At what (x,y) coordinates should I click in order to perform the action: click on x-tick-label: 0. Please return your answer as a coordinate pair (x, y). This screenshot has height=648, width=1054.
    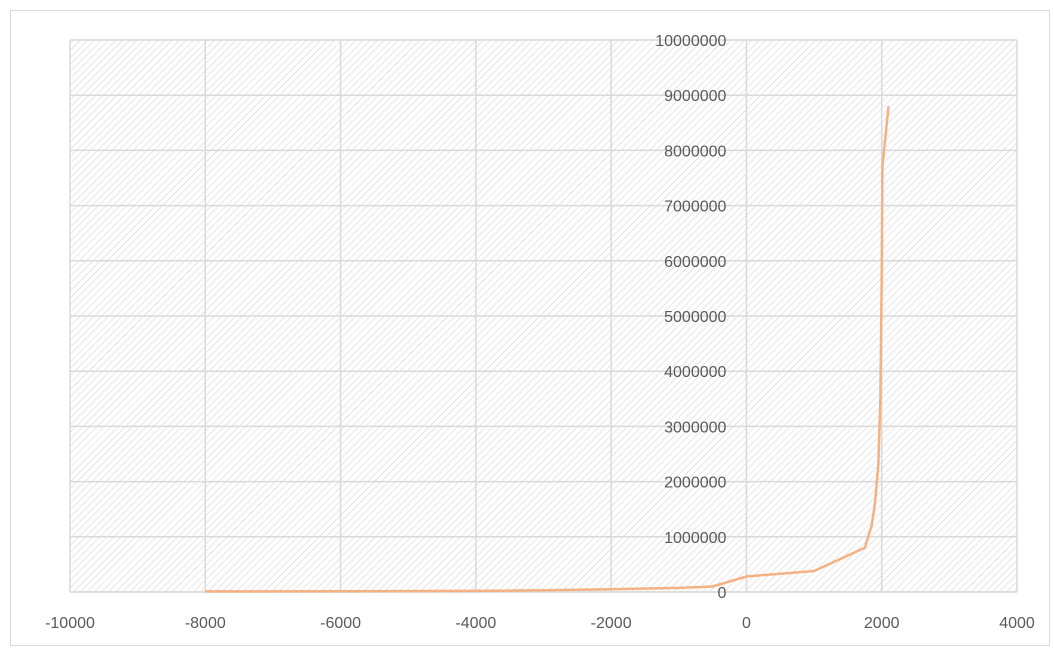
    Looking at the image, I should click on (746, 623).